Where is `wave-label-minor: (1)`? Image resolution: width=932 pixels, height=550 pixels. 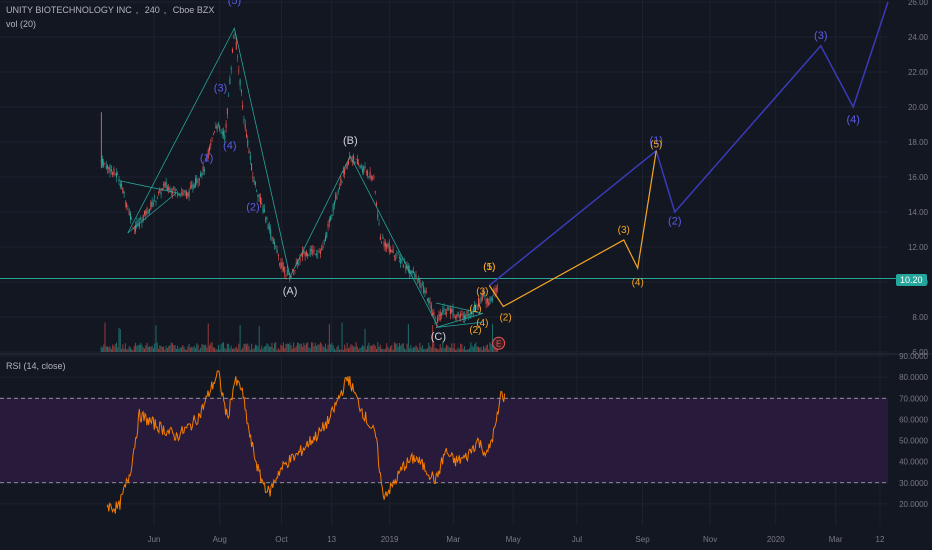 wave-label-minor: (1) is located at coordinates (489, 267).